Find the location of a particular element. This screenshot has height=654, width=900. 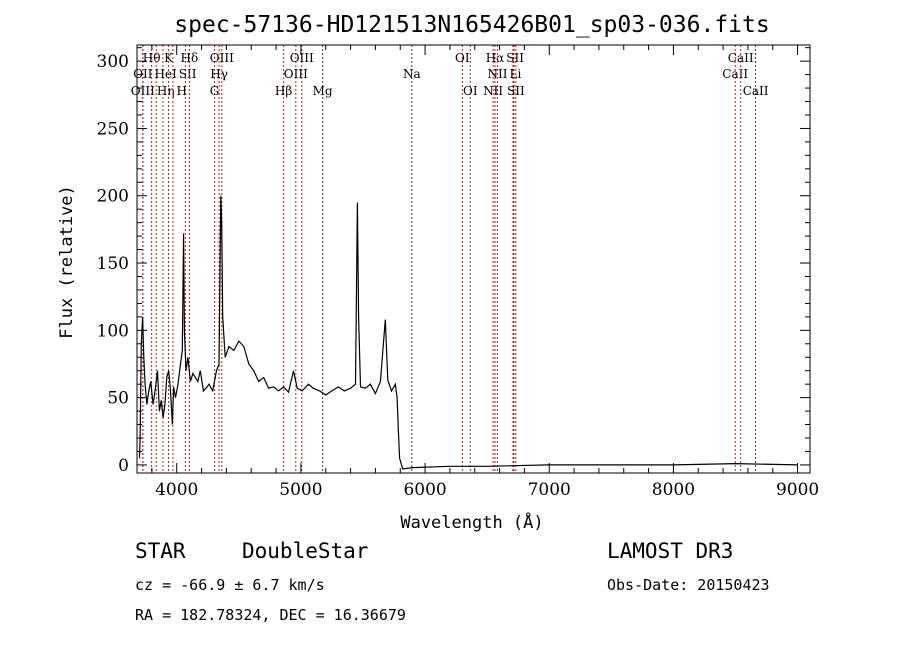

x-tick-label: 8000 is located at coordinates (673, 490).